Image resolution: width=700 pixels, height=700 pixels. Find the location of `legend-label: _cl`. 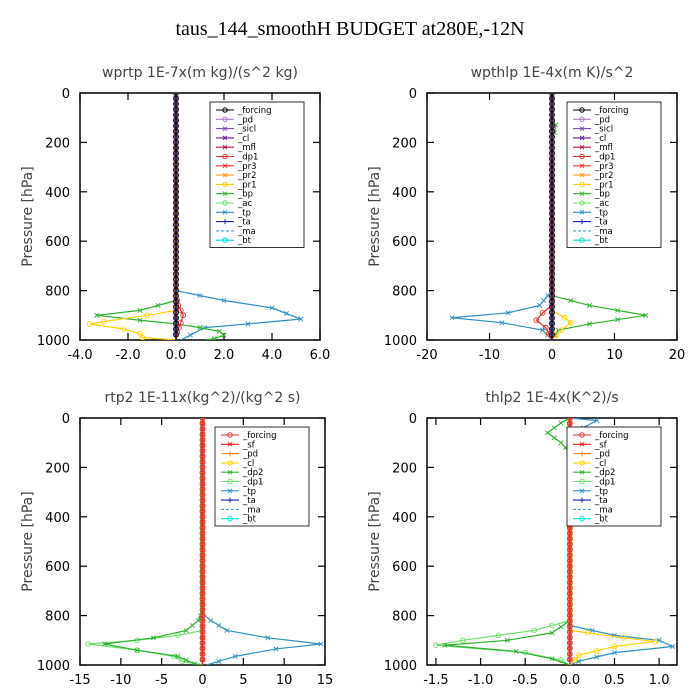

legend-label: _cl is located at coordinates (243, 139).